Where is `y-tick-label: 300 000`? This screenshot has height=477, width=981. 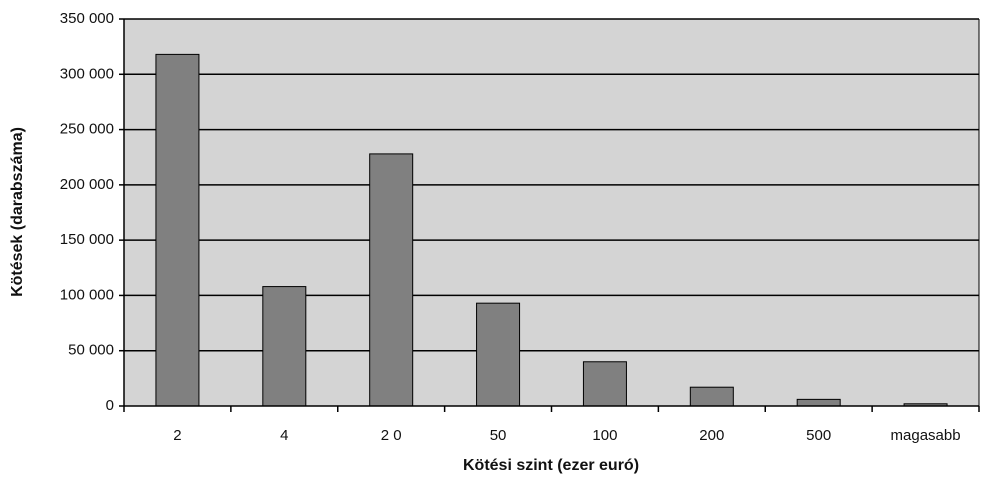 y-tick-label: 300 000 is located at coordinates (87, 73).